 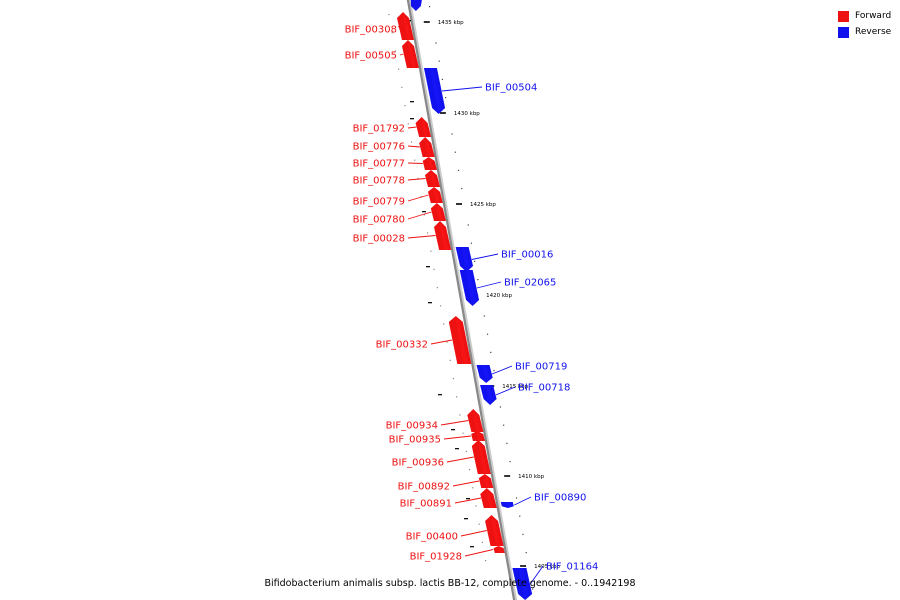 I want to click on gene-label: BIF_00890, so click(x=560, y=498).